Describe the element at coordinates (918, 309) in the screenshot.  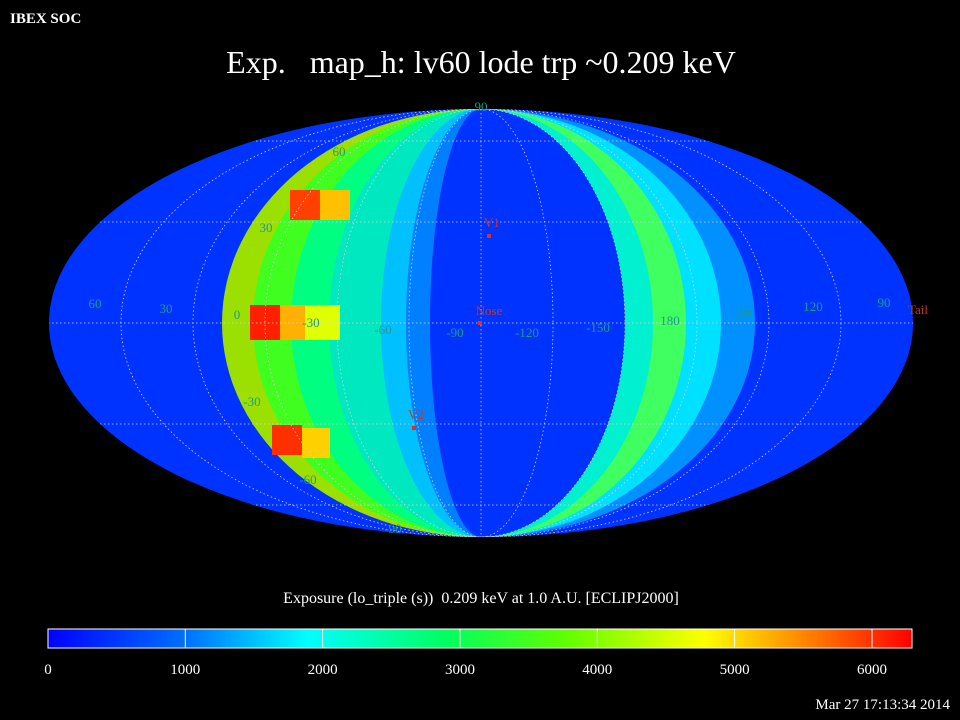
I see `marker-label: Tail` at that location.